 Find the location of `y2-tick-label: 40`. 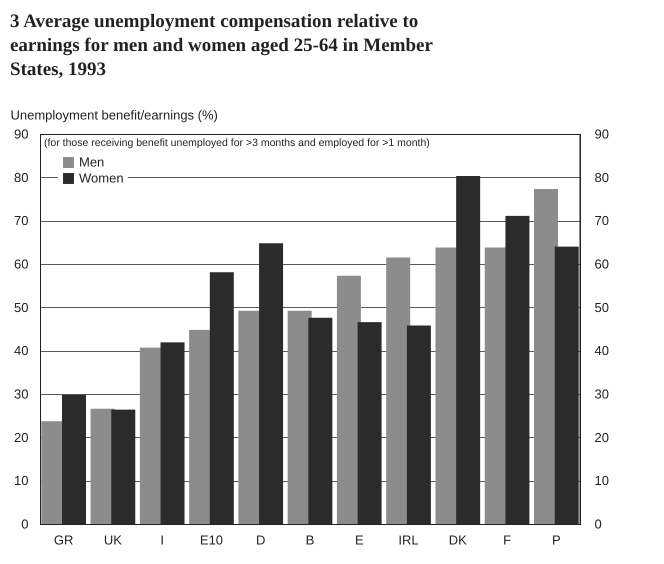

y2-tick-label: 40 is located at coordinates (601, 350).